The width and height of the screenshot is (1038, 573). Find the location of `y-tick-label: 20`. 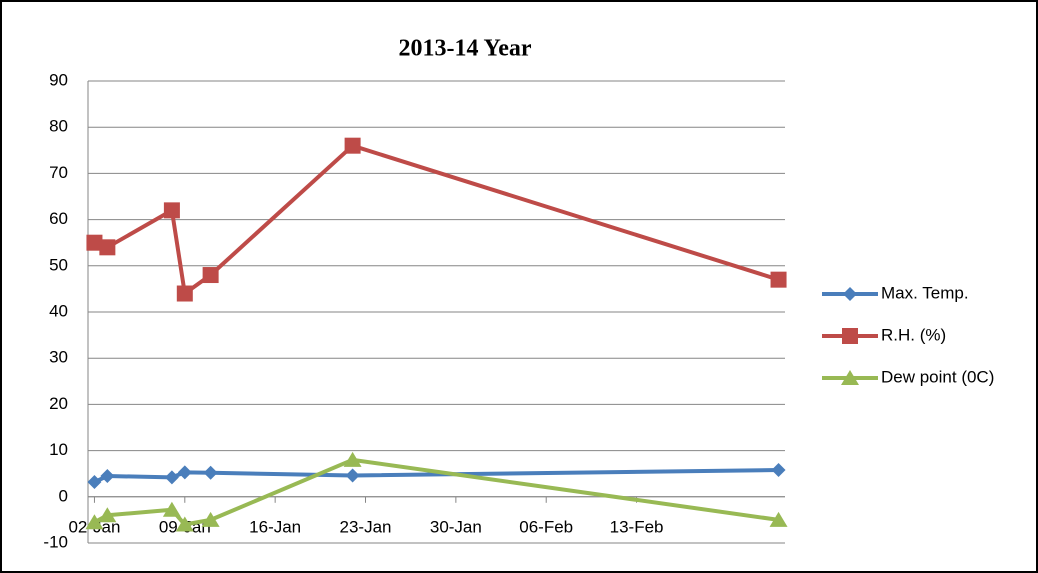

y-tick-label: 20 is located at coordinates (58, 403).